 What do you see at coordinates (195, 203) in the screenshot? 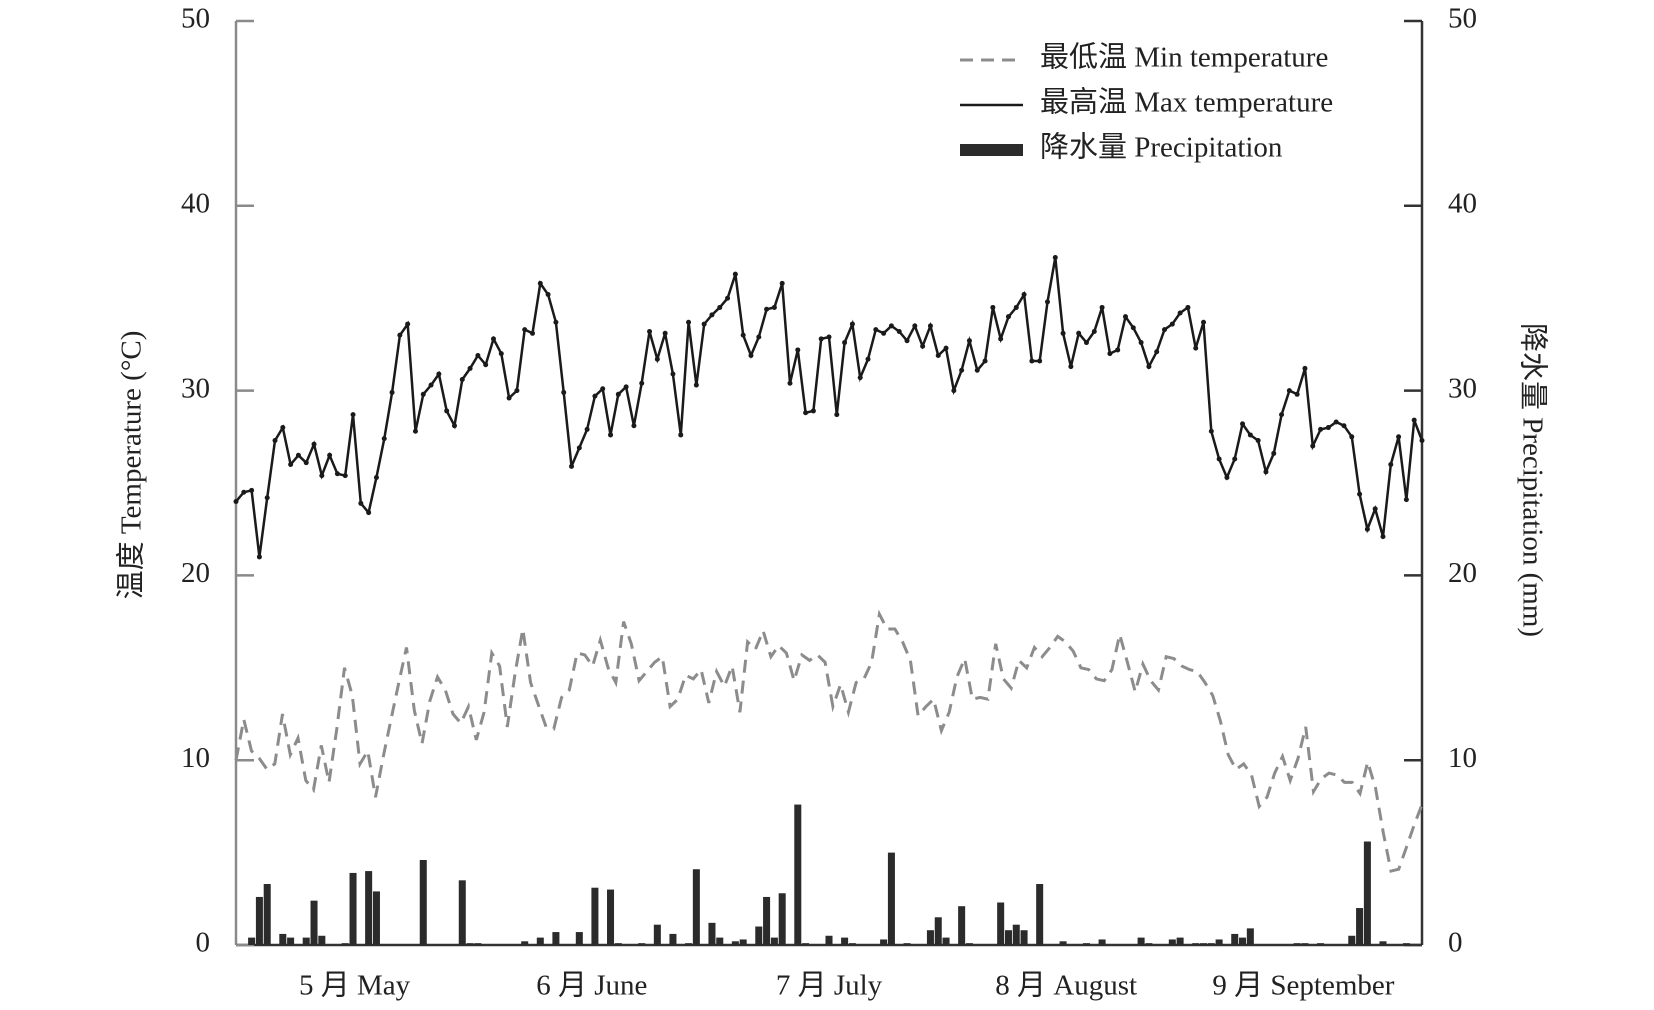
I see `y-tick-label: 40` at bounding box center [195, 203].